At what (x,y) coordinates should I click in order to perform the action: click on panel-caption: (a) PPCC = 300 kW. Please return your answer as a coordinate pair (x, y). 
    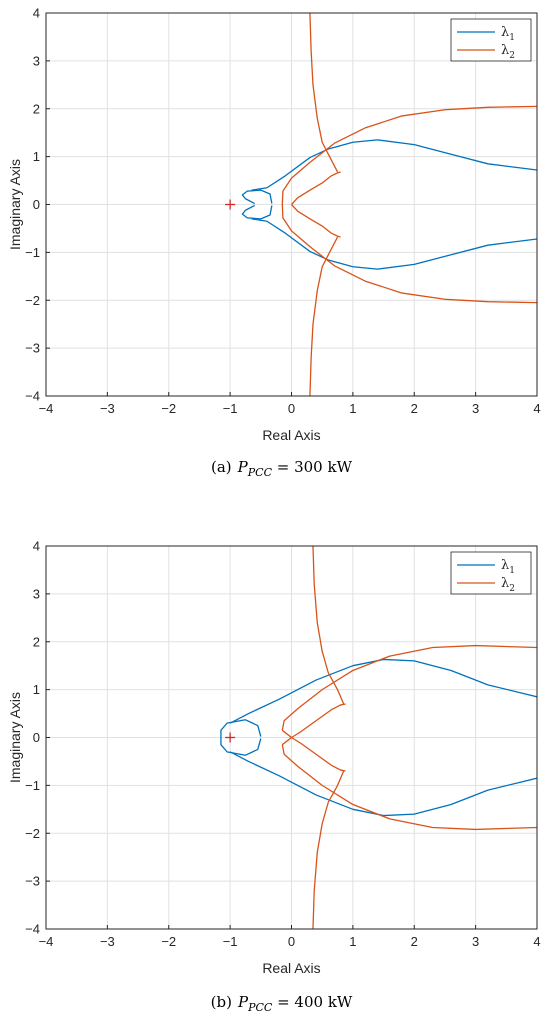
    Looking at the image, I should click on (282, 468).